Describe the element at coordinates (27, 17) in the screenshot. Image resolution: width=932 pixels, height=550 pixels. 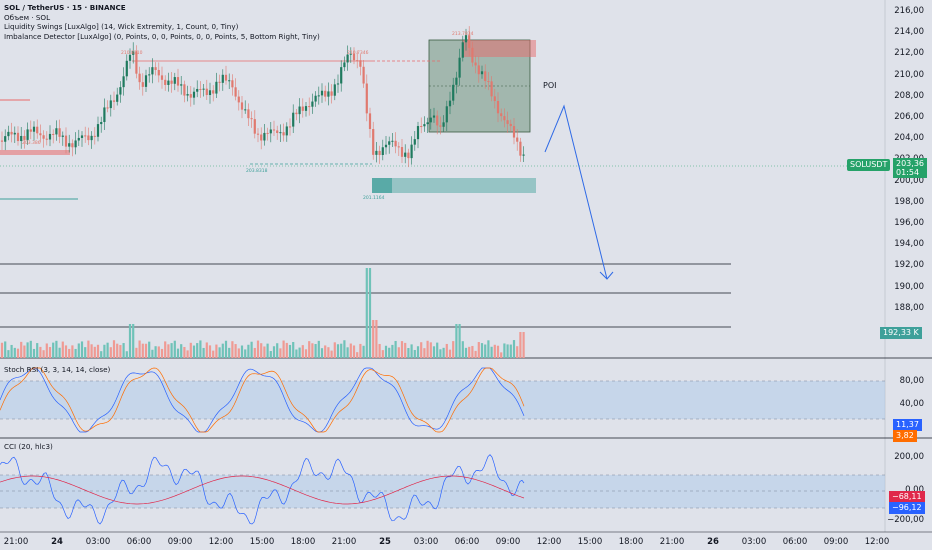
I see `volume-legend: Объем · SOL` at that location.